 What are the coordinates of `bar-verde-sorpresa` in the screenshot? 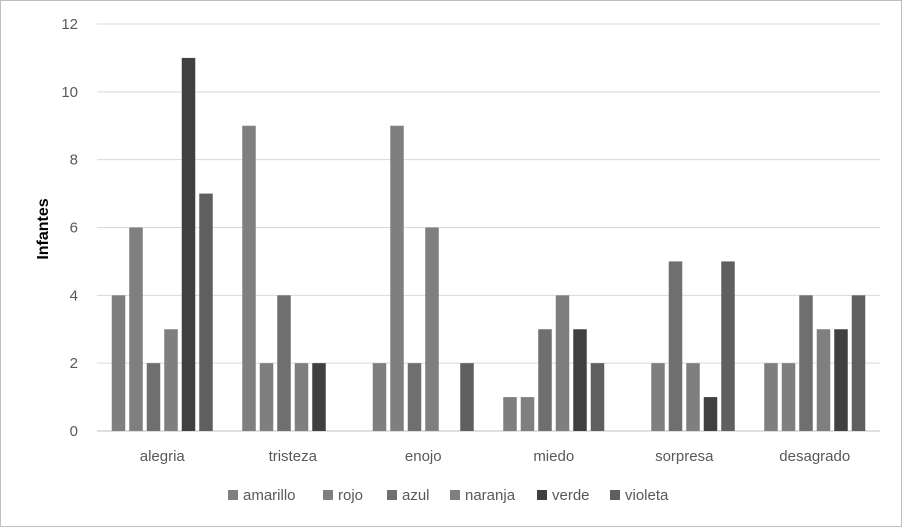 It's located at (710, 414).